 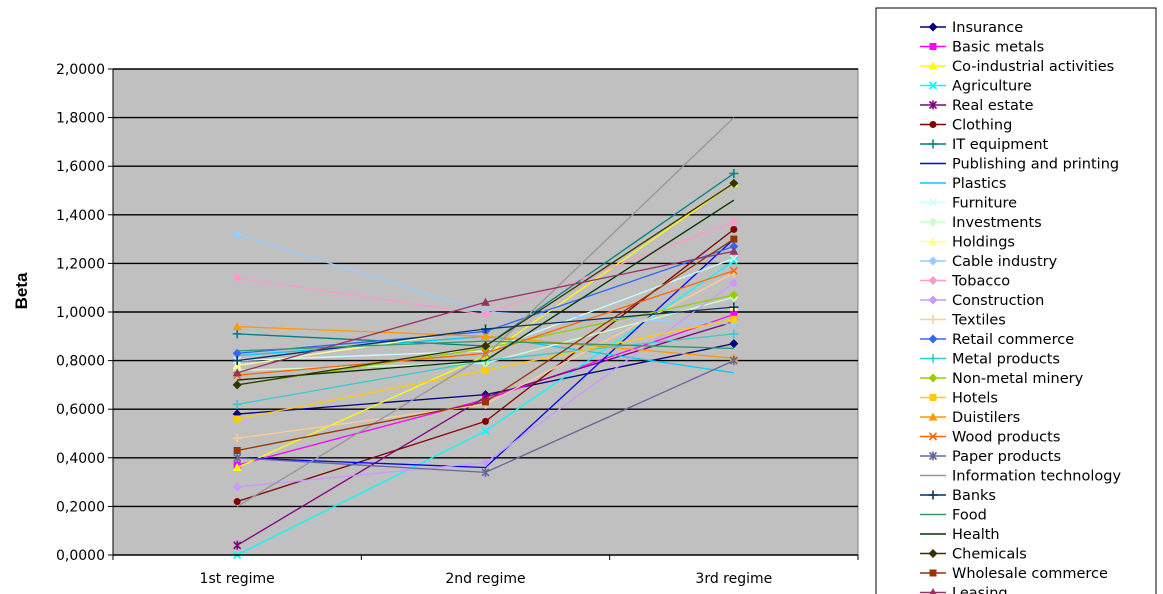 I want to click on x-tick-label: 2nd regime, so click(x=485, y=579).